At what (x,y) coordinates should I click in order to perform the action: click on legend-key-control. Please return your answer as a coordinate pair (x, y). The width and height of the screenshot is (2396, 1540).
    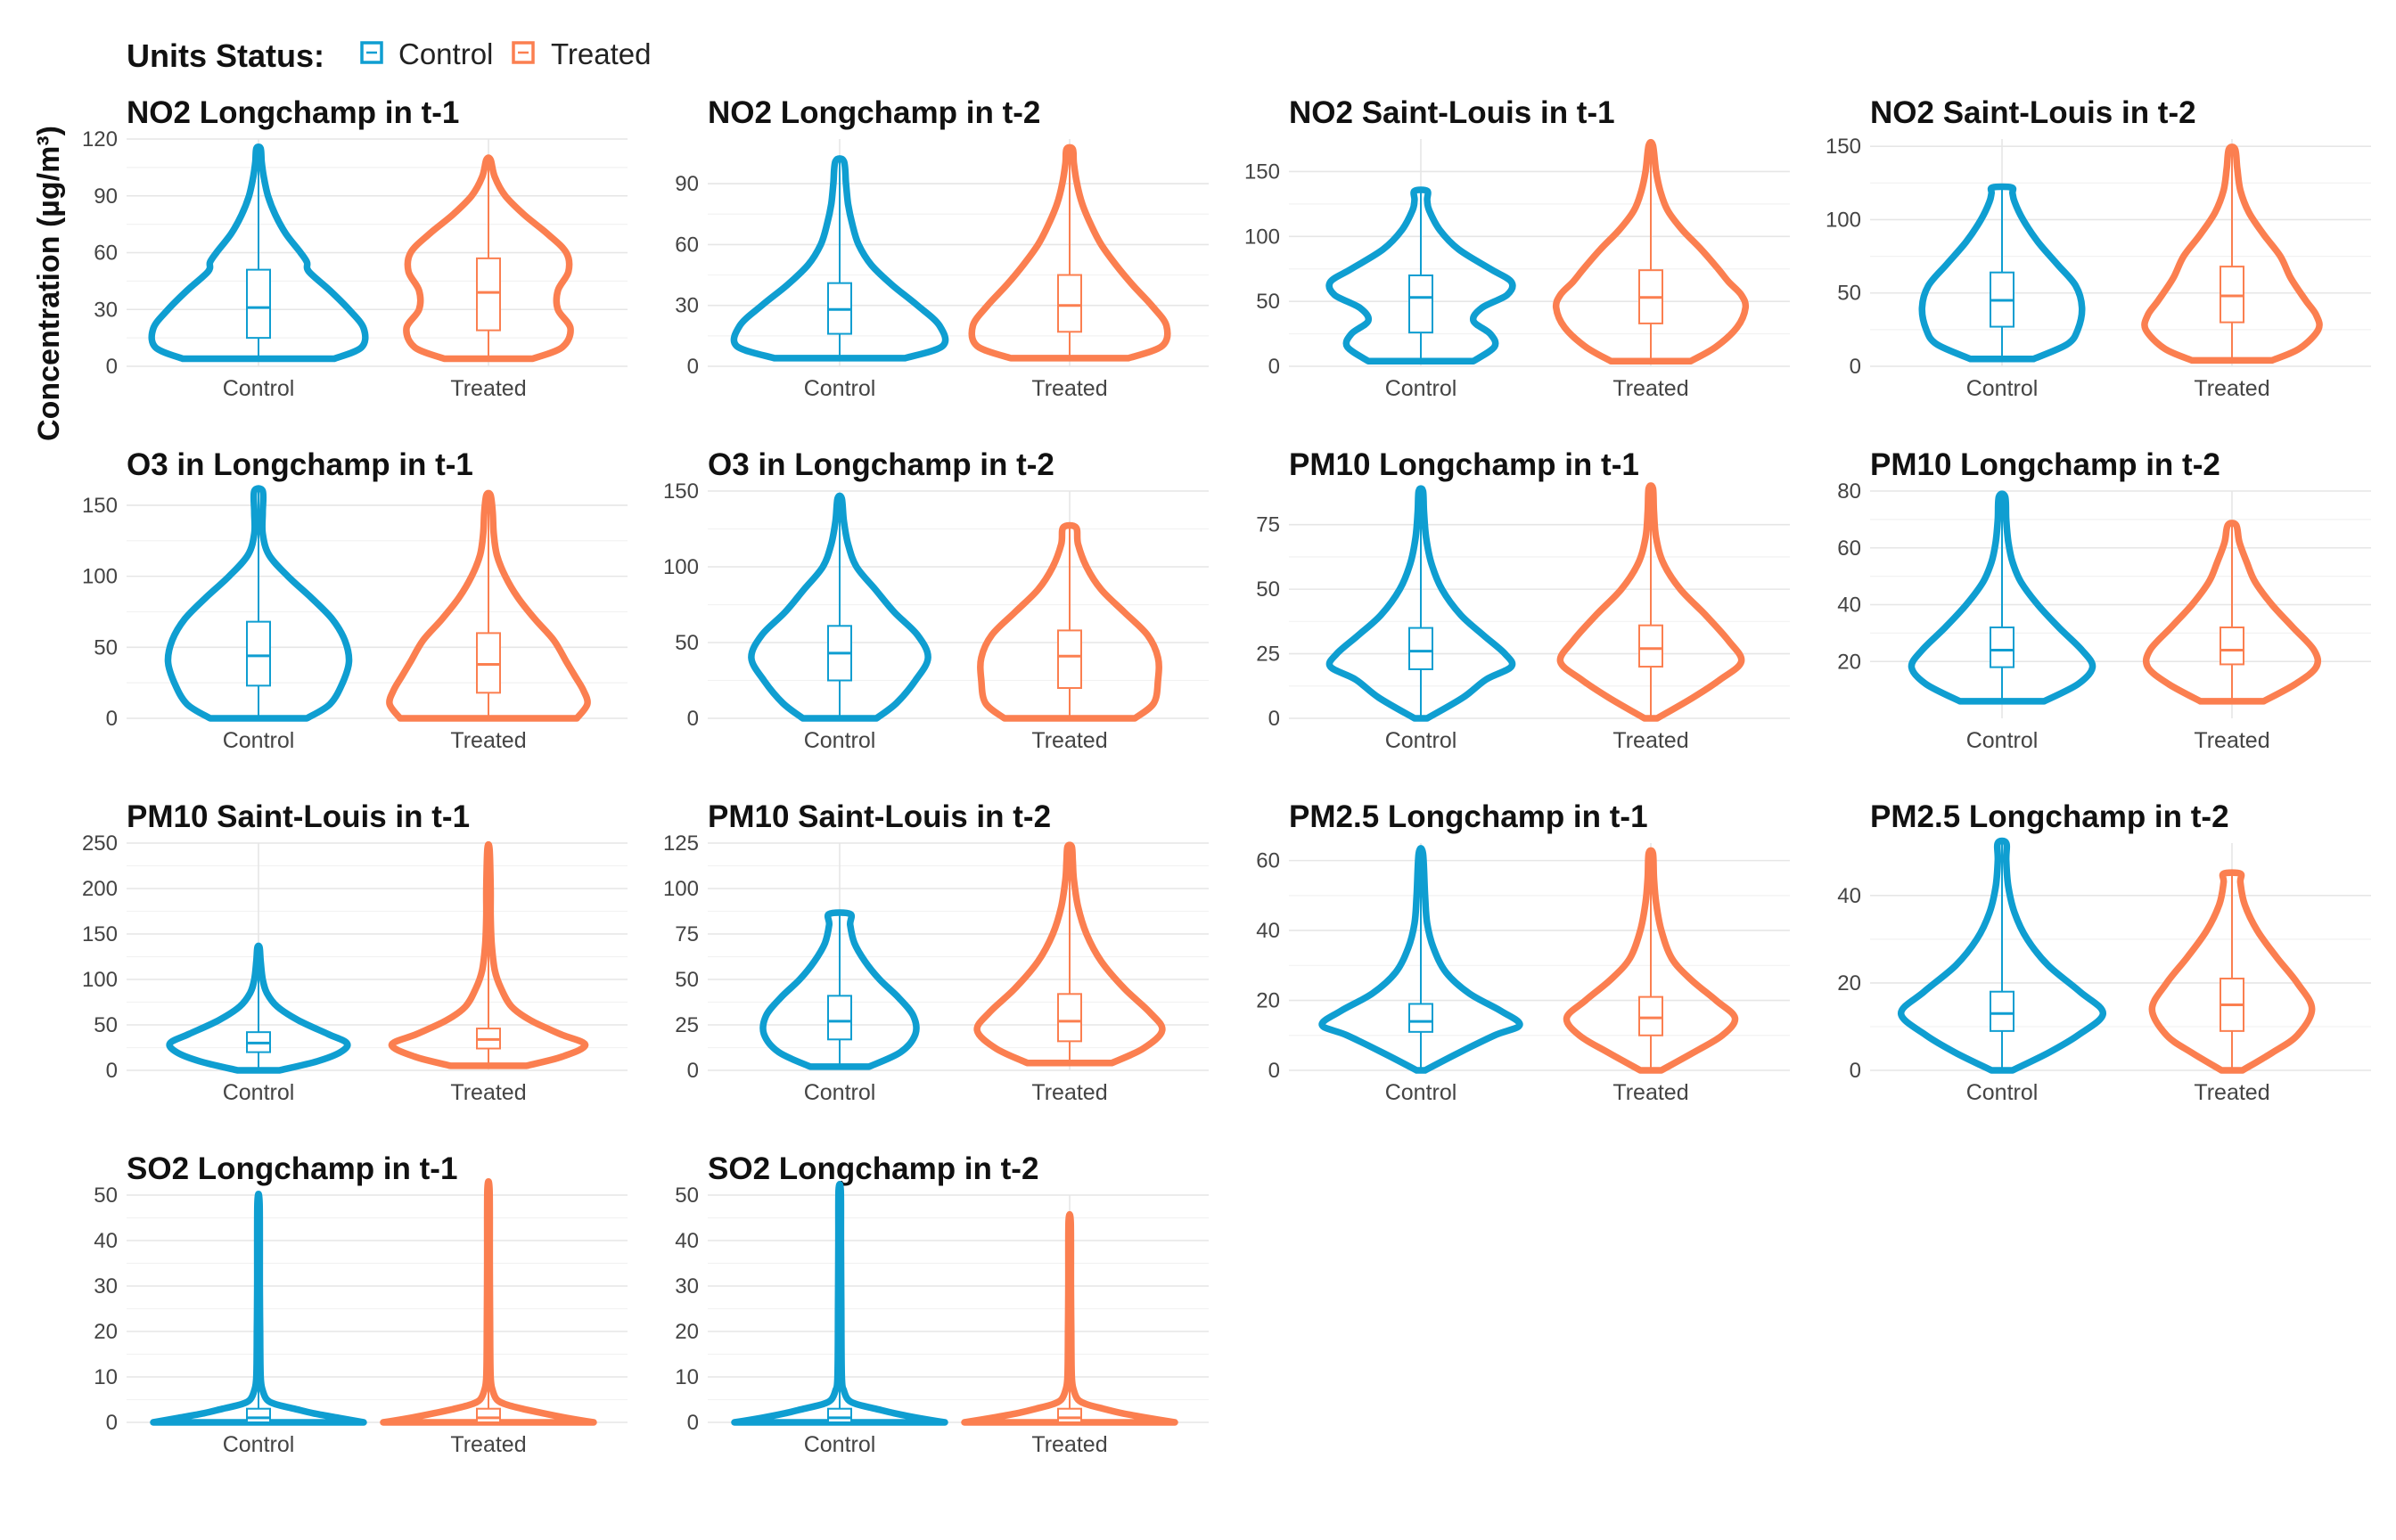
    Looking at the image, I should click on (371, 52).